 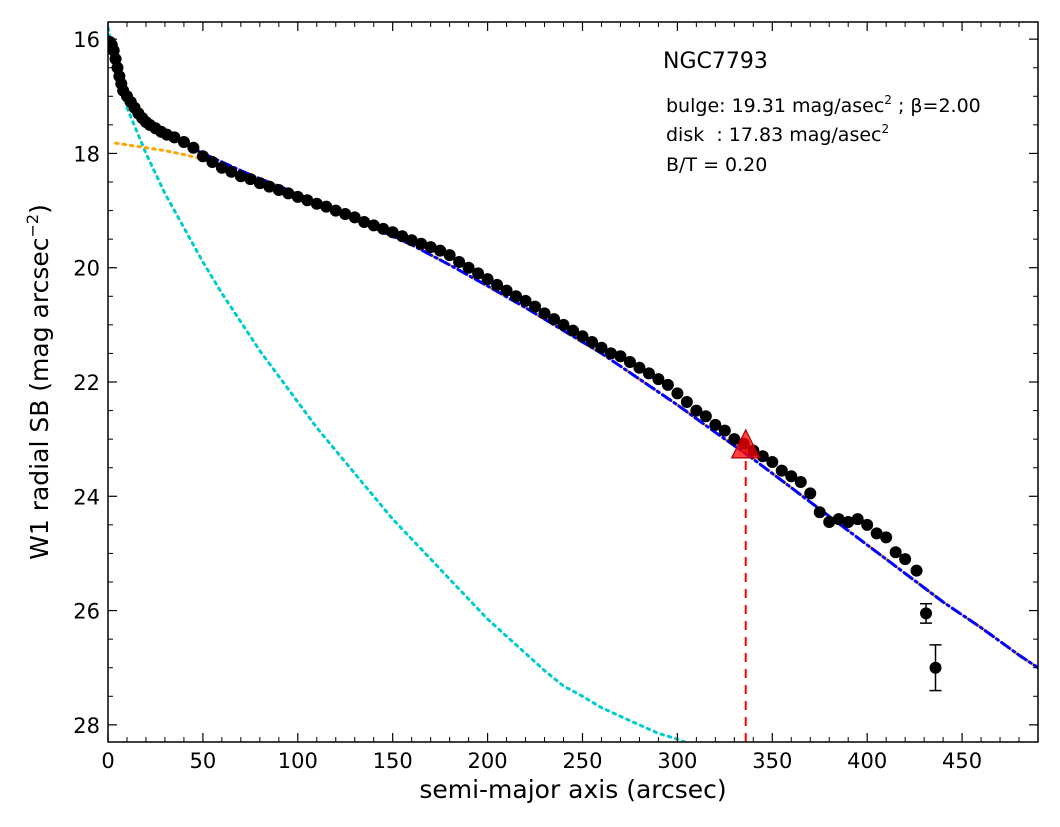 I want to click on x-tick-label: 400, so click(x=867, y=761).